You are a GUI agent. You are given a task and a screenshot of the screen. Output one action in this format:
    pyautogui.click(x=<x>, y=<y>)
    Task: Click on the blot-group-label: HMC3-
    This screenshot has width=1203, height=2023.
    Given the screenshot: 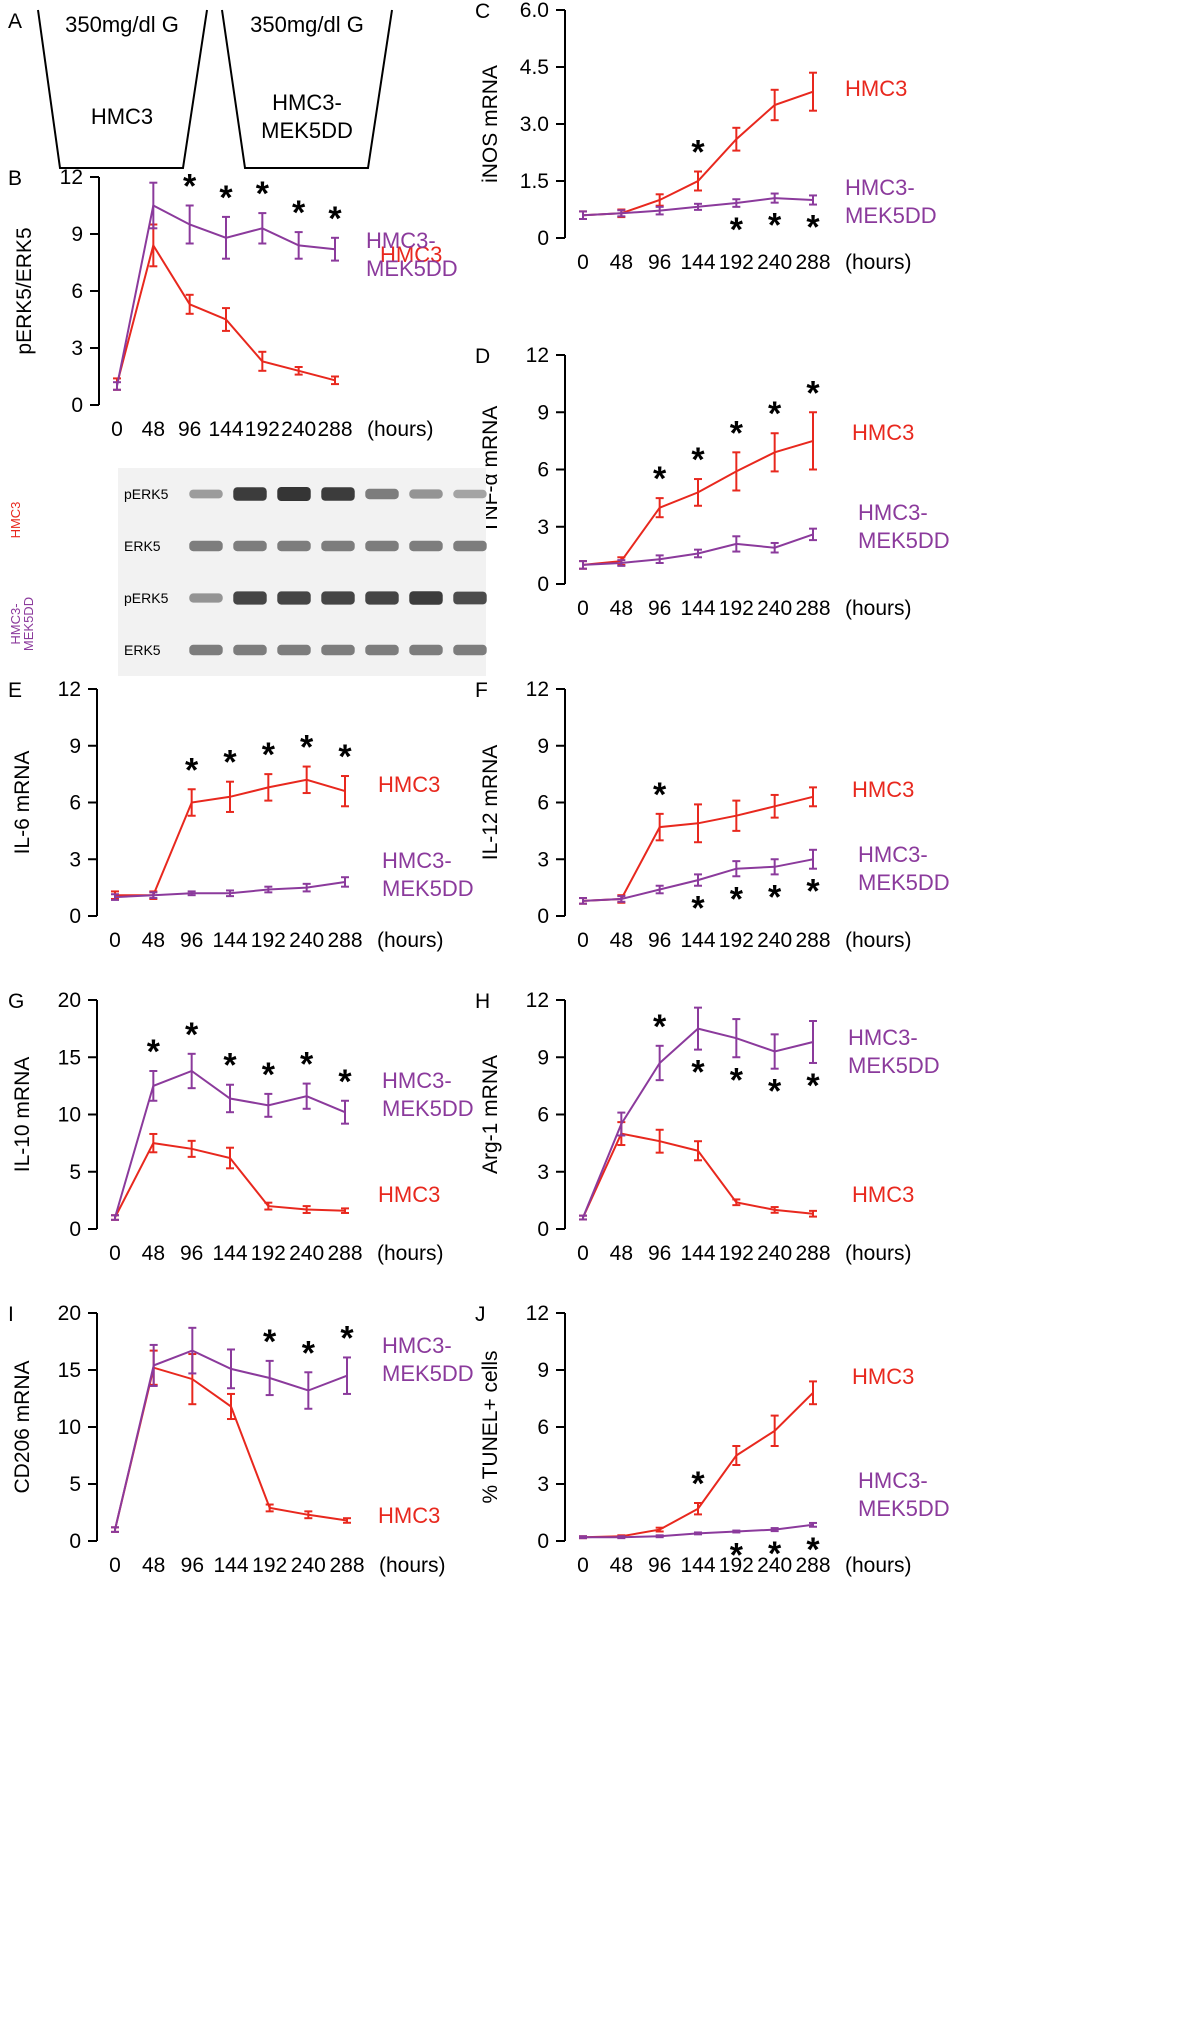 What is the action you would take?
    pyautogui.click(x=15, y=623)
    